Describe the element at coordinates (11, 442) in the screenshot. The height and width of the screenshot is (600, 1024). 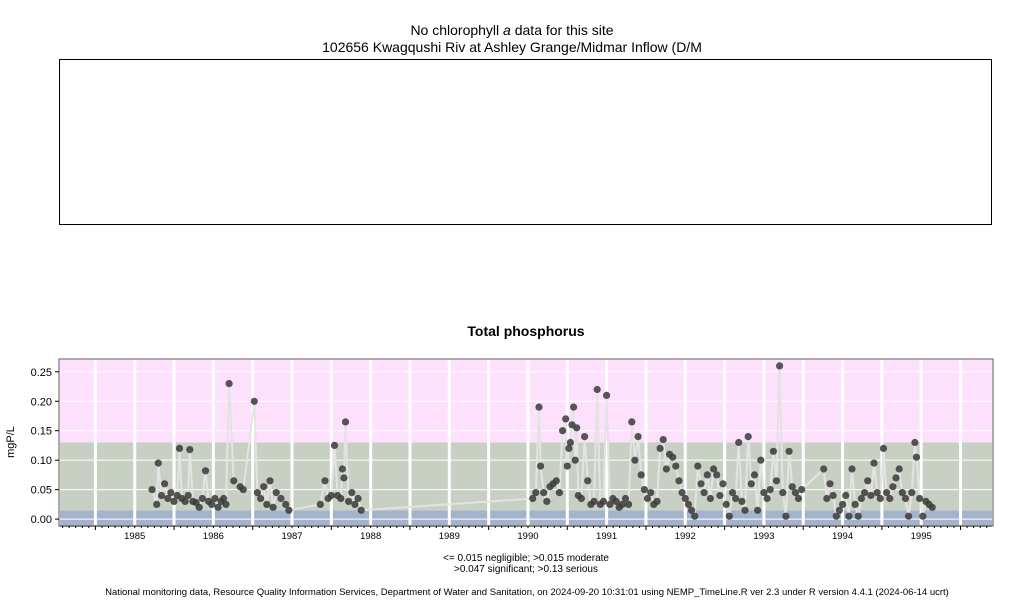
I see `y-axis-label: mgP/L` at that location.